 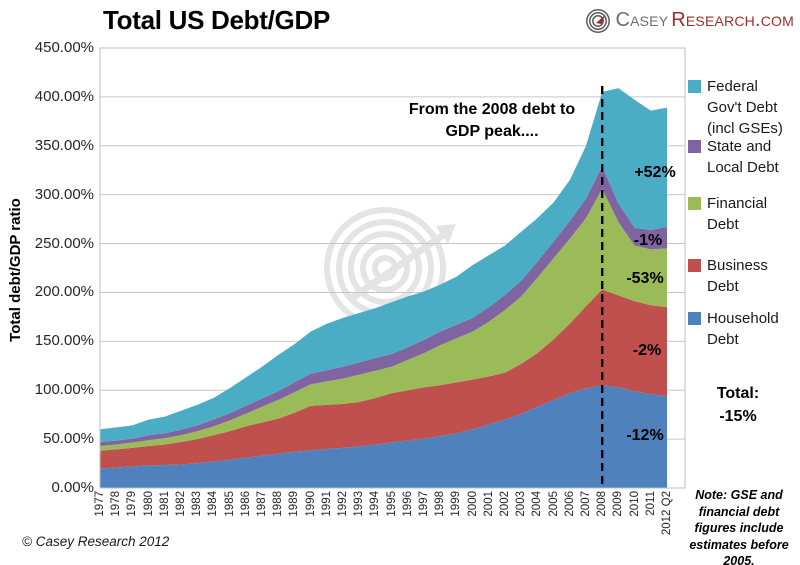 What do you see at coordinates (648, 240) in the screenshot?
I see `change-label: -1%` at bounding box center [648, 240].